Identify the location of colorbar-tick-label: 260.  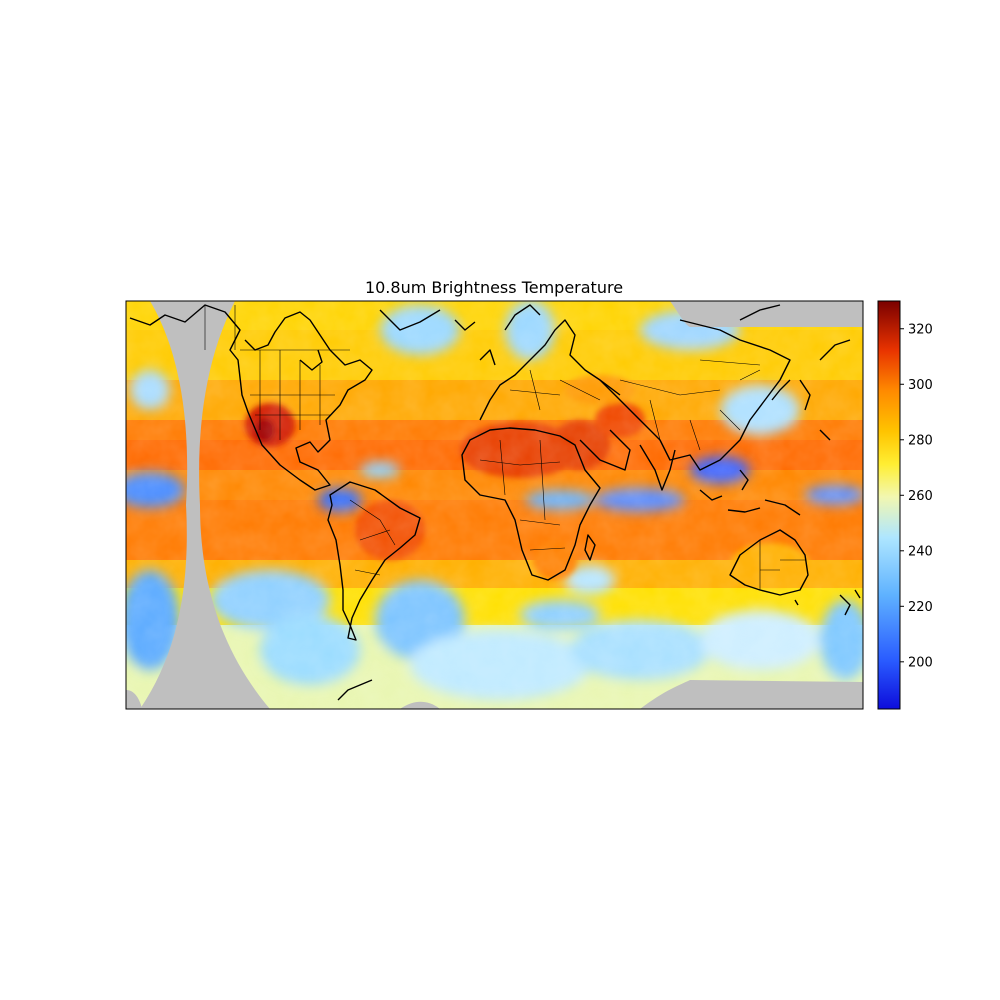
(920, 496).